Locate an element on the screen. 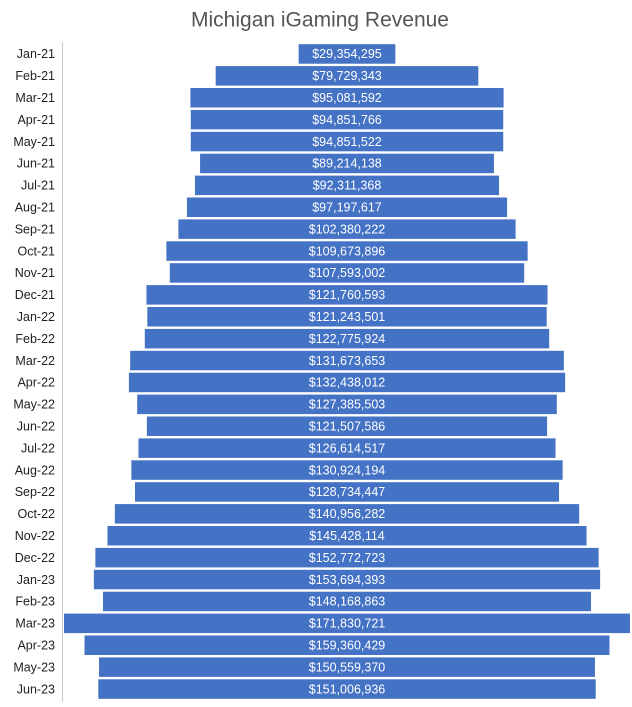 The height and width of the screenshot is (707, 632). y-tick-label: Aug-22 is located at coordinates (35, 470).